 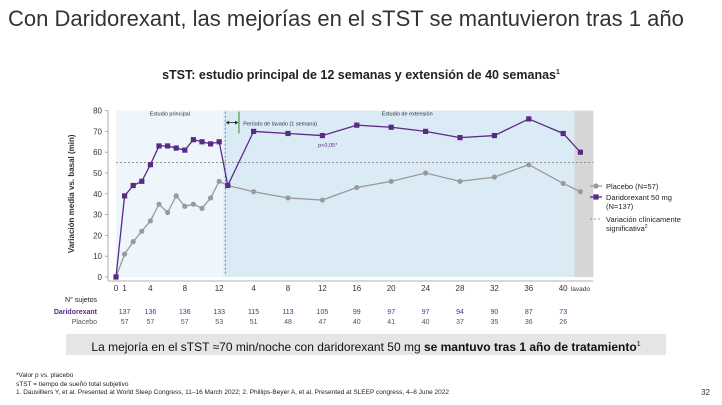 What do you see at coordinates (72, 384) in the screenshot?
I see `footnote-stst: sTST = tiempo de sueño total subjetivo` at bounding box center [72, 384].